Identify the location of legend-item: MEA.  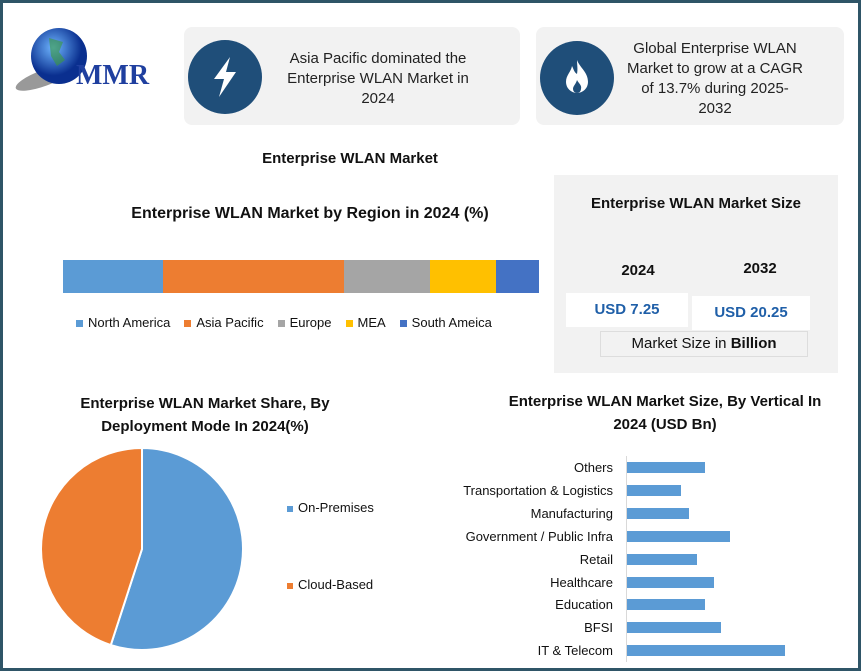
(365, 322).